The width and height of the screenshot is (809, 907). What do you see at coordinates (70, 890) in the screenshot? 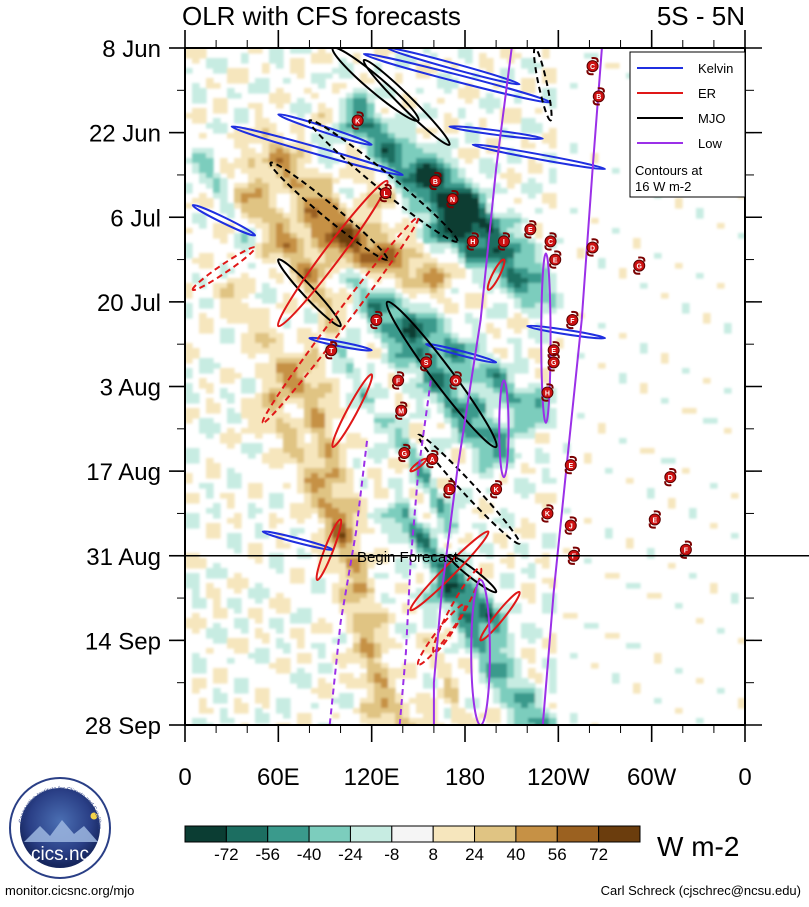
I see `footer-url: monitor.cicsnc.org/mjo` at bounding box center [70, 890].